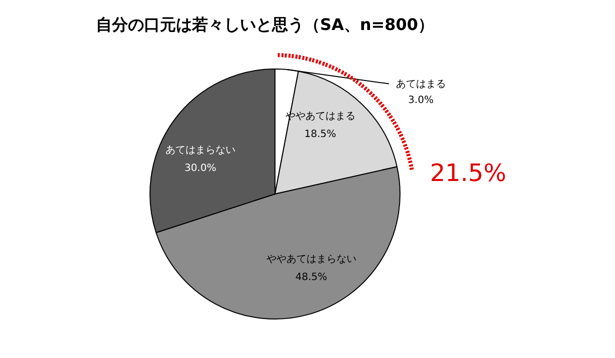  I want to click on data-label: 48.5%, so click(311, 278).